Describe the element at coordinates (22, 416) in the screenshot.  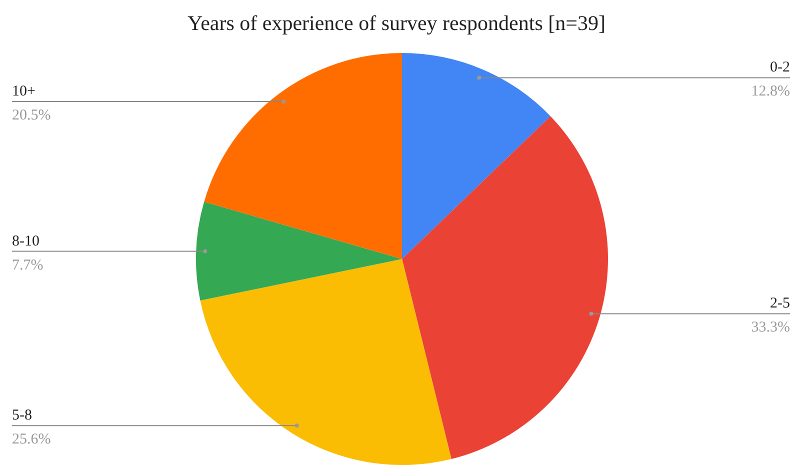
I see `slice-label: 5-8` at that location.